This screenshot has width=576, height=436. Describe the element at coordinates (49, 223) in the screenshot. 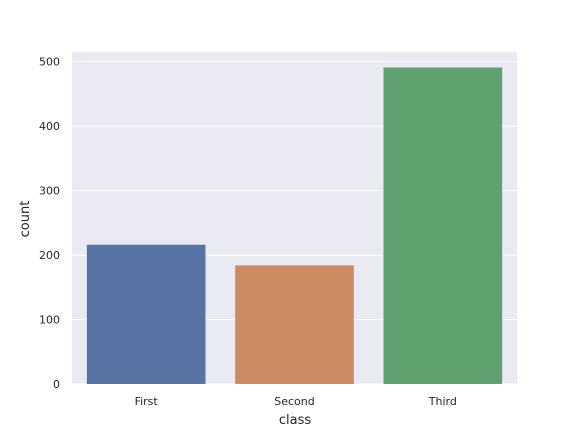

I see `y-tick-labels: 0 100 200 300 400 500` at that location.